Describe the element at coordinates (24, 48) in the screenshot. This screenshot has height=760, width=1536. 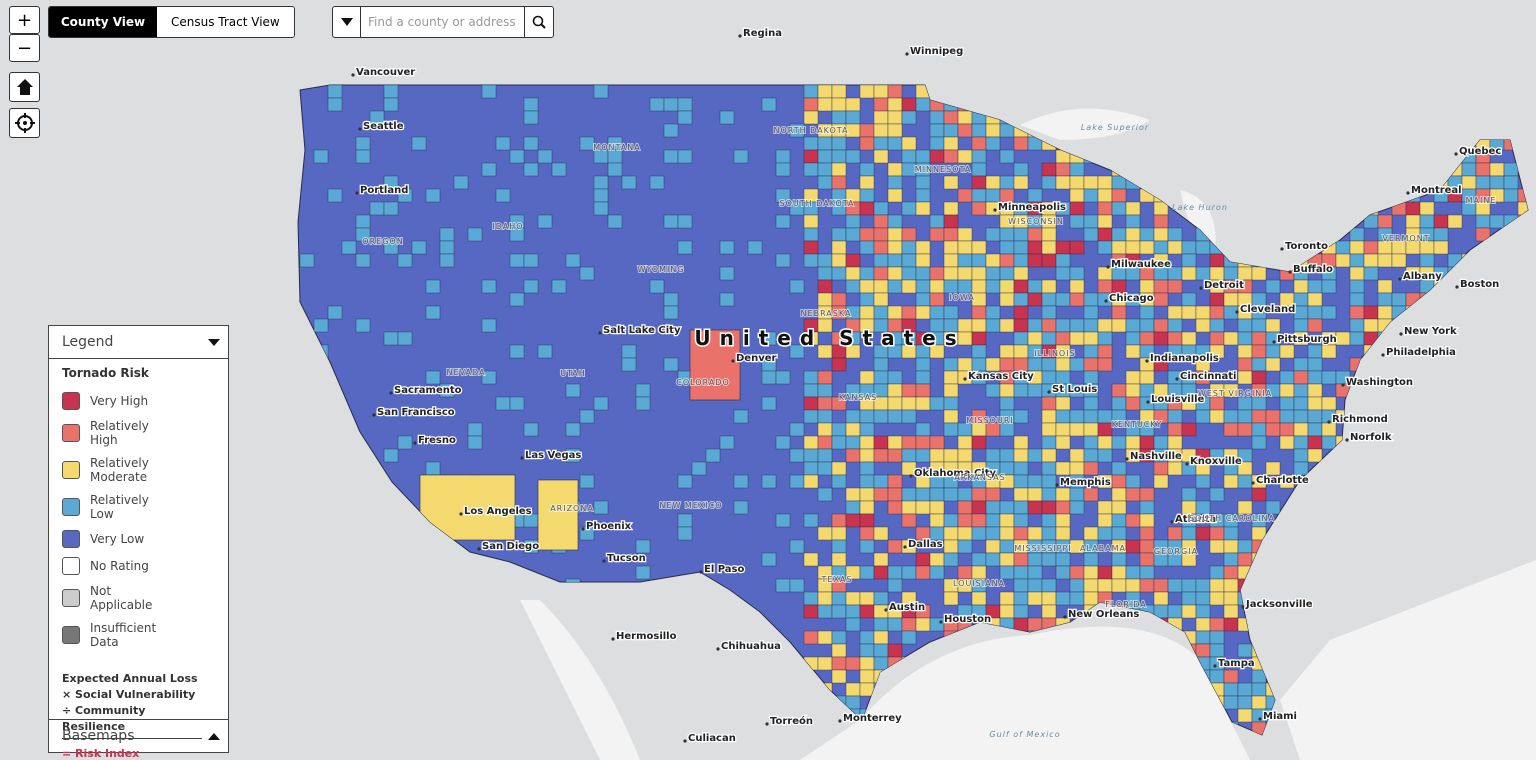
I see `zoom-out: −` at that location.